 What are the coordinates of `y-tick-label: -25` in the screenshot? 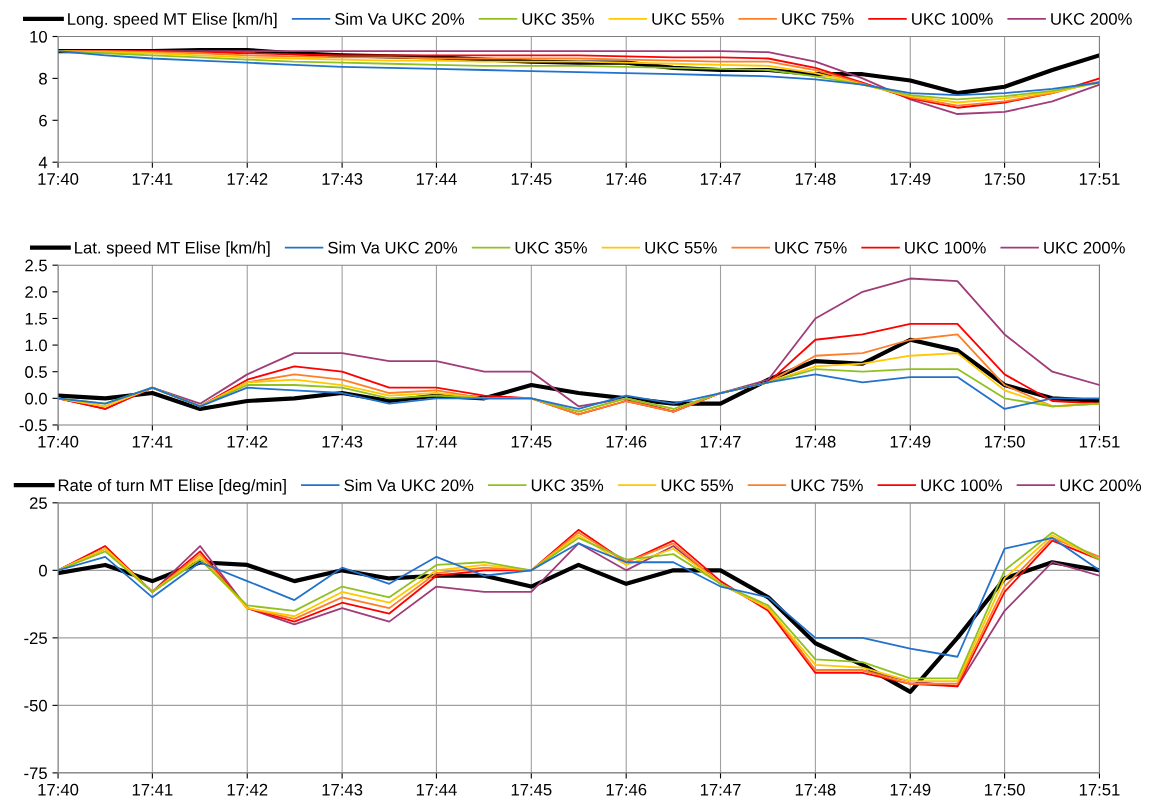 It's located at (35, 638).